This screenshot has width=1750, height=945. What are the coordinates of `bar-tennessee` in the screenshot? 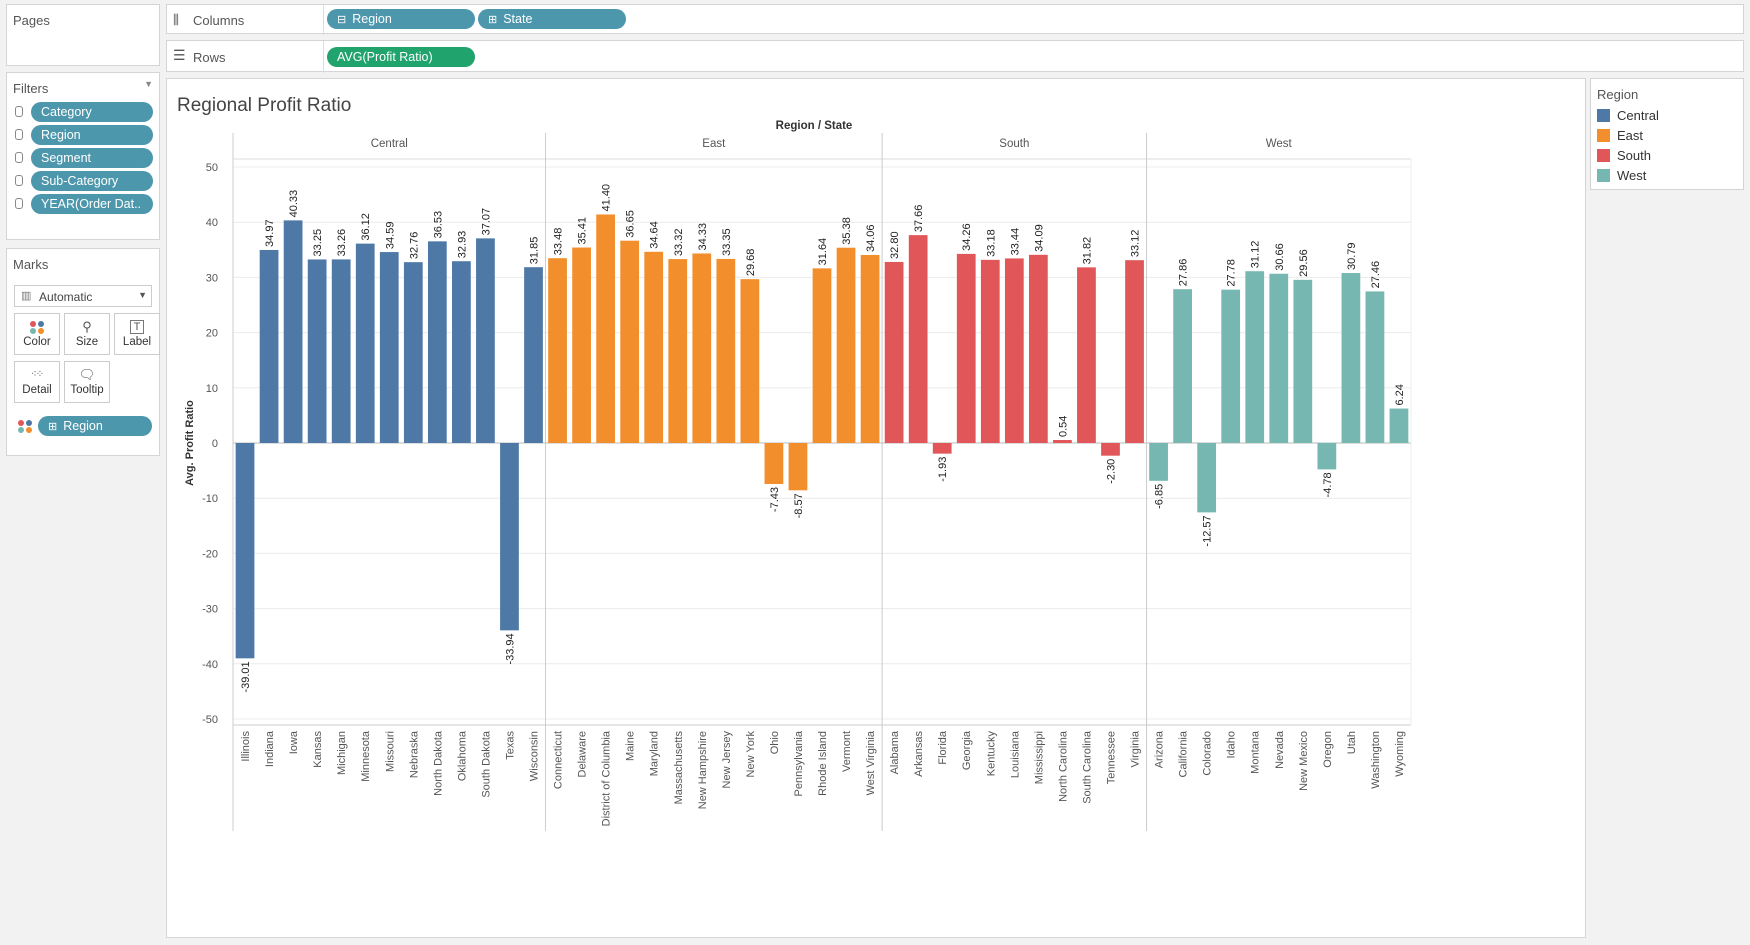 It's located at (1110, 449).